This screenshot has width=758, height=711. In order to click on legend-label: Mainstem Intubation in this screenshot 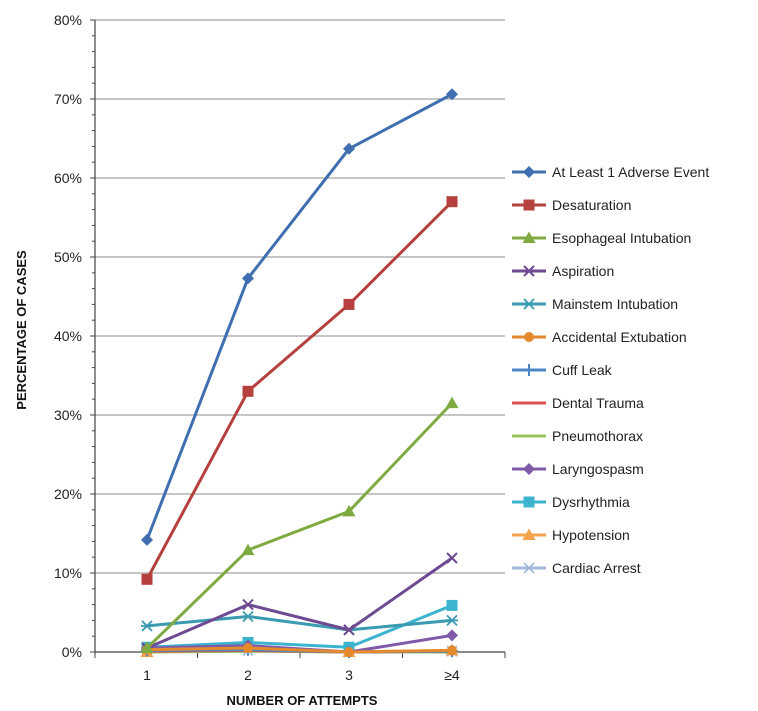, I will do `click(615, 304)`.